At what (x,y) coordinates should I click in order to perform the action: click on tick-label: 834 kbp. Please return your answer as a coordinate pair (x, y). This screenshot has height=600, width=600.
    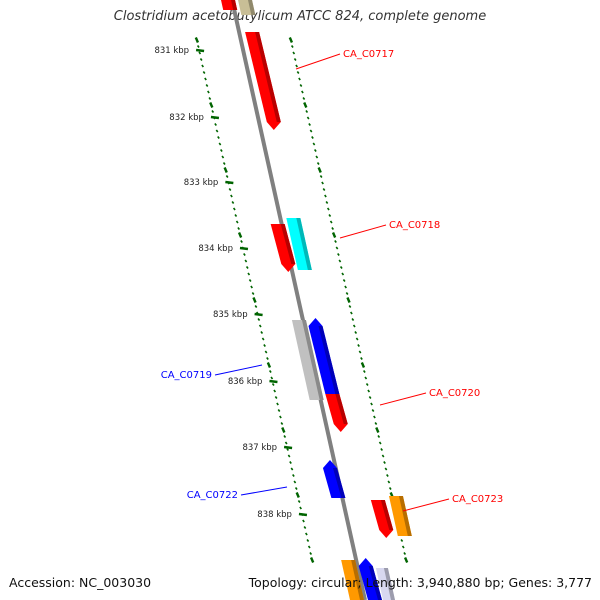
    Looking at the image, I should click on (215, 249).